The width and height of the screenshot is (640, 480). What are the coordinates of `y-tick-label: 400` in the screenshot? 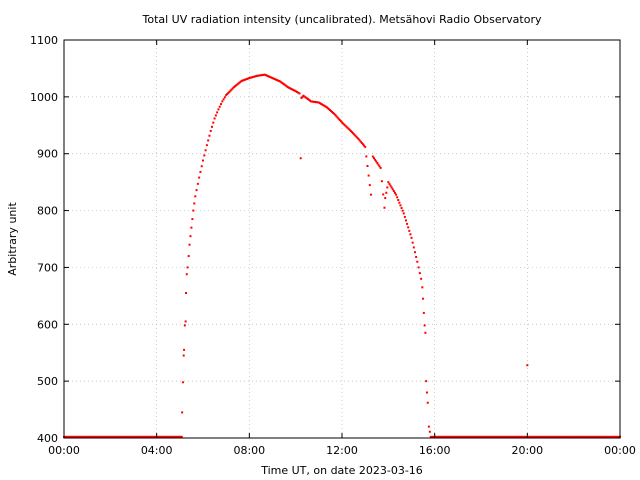 It's located at (47, 438).